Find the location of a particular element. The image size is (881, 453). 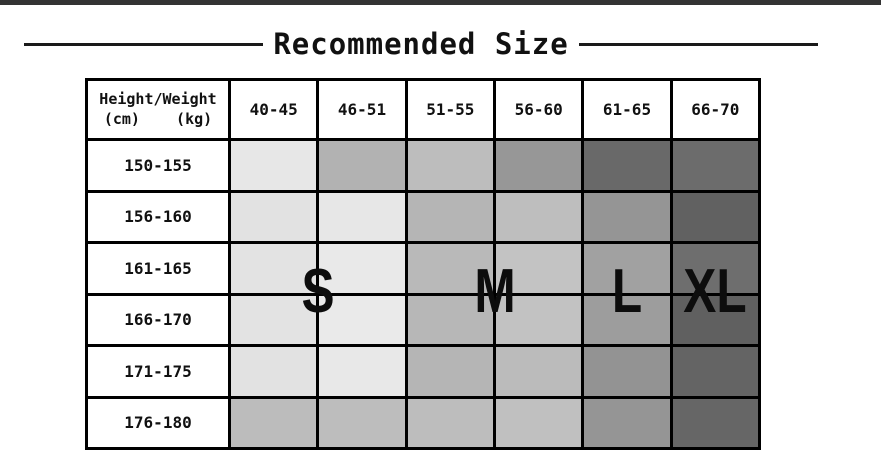

size-cell-r0c5 is located at coordinates (715, 165).